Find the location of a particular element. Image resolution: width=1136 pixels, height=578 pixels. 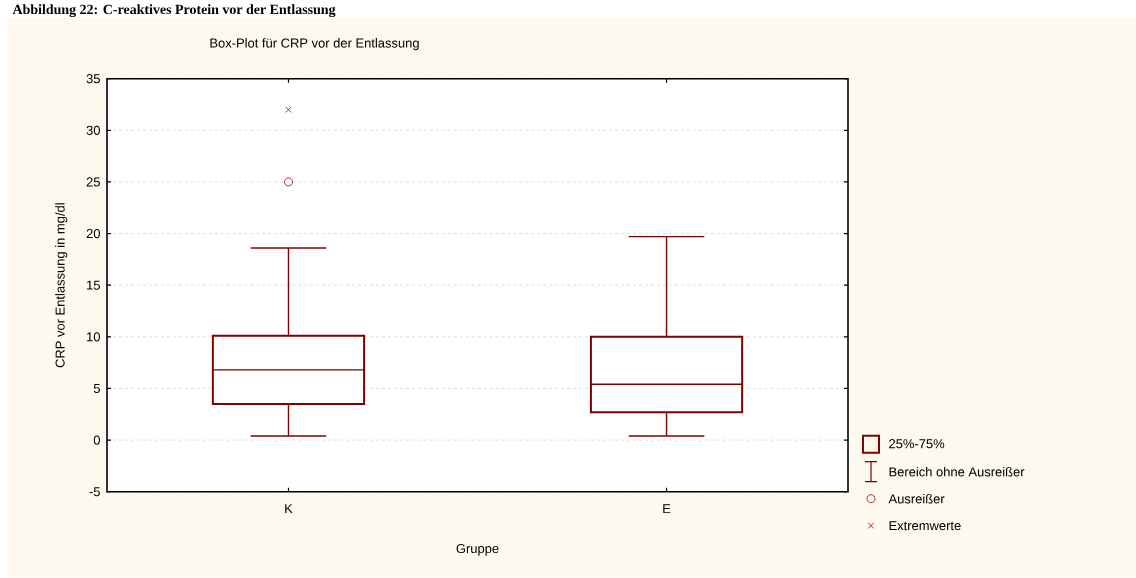

y-tick-label: 5 is located at coordinates (96, 389).